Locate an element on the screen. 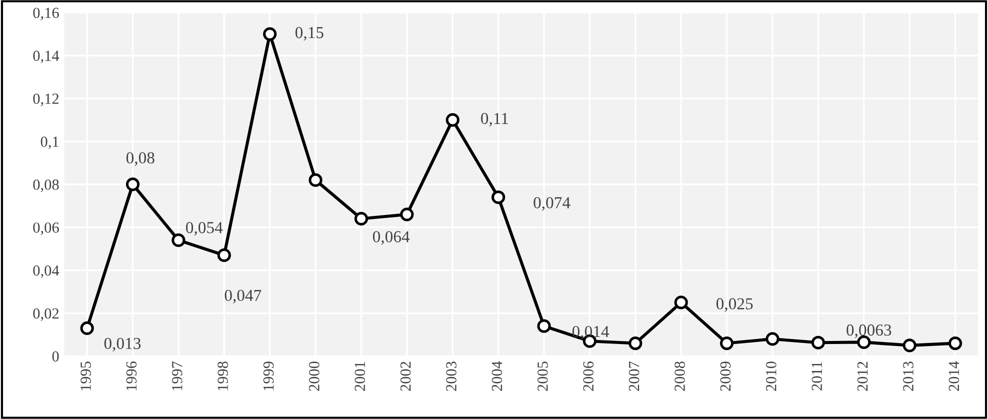 The image size is (988, 419). x-tick-label: 2001 is located at coordinates (360, 376).